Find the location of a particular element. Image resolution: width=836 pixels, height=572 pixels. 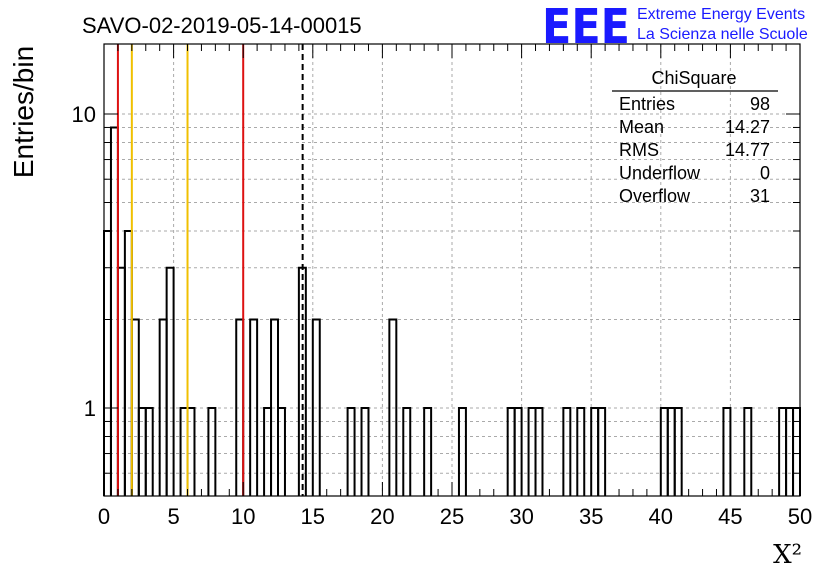

chart-title: SAVO-02-2019-05-14-00015 is located at coordinates (222, 25).